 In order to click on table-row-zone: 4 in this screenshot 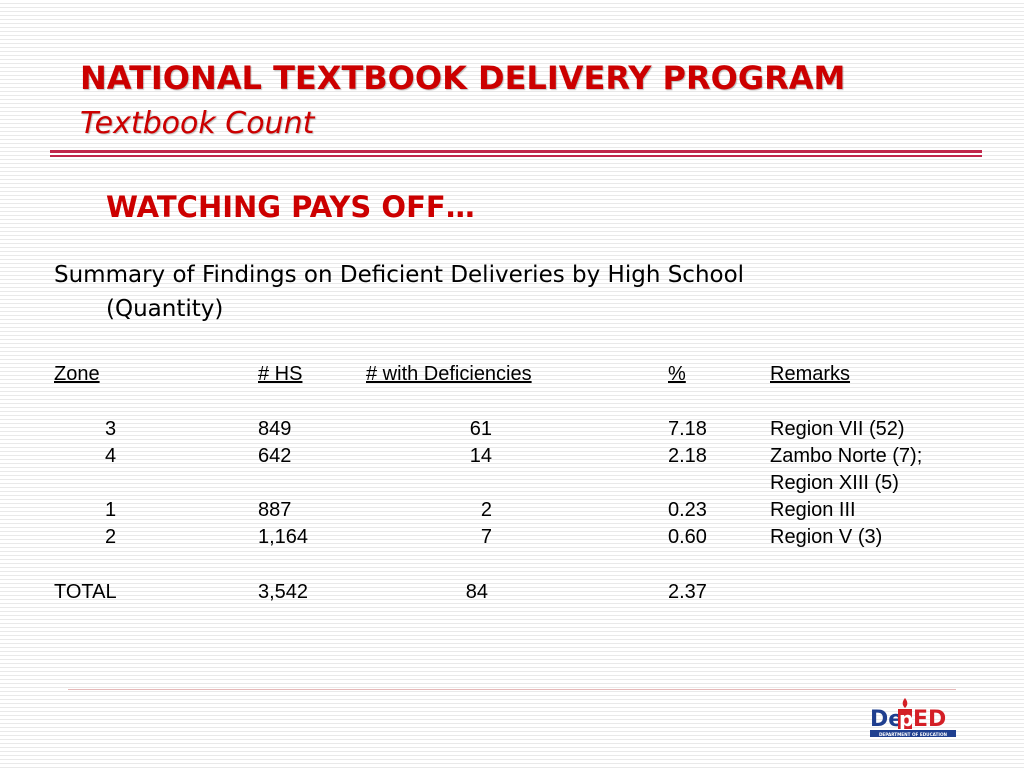, I will do `click(111, 456)`.